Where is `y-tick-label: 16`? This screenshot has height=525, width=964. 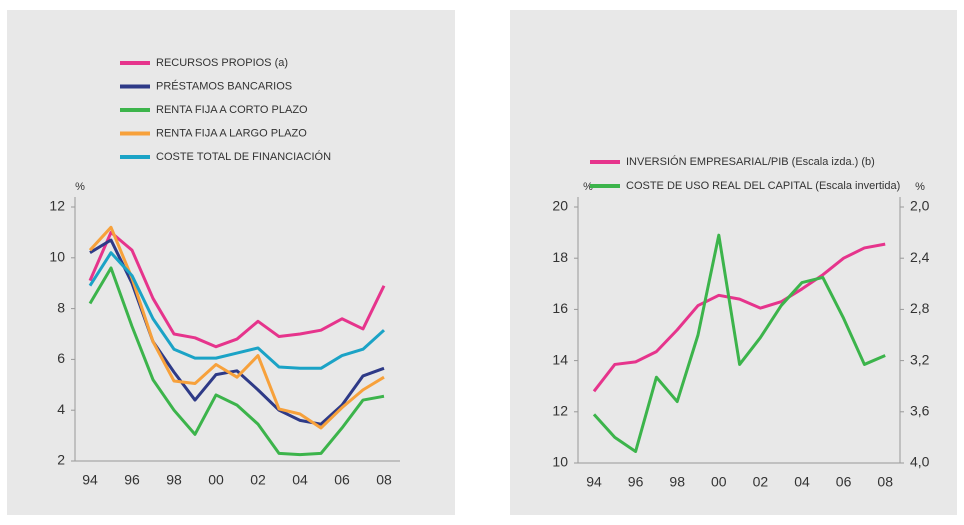 y-tick-label: 16 is located at coordinates (560, 308).